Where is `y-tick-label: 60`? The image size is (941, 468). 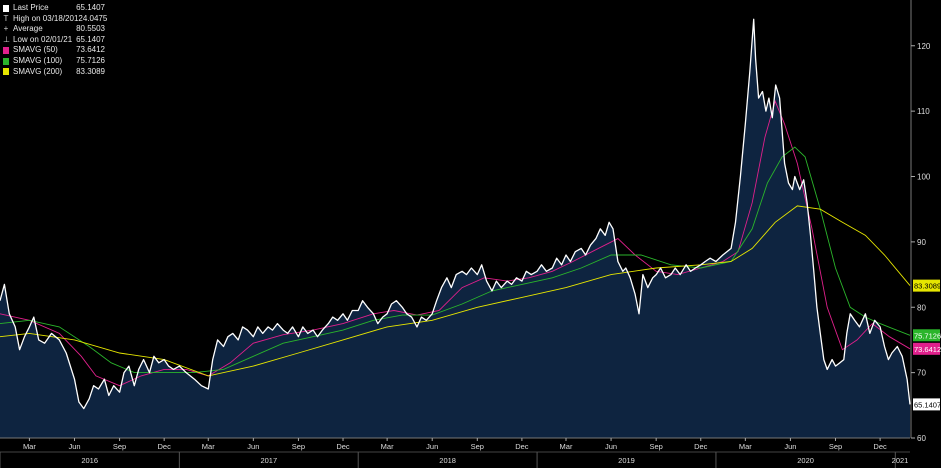
y-tick-label: 60 is located at coordinates (921, 438).